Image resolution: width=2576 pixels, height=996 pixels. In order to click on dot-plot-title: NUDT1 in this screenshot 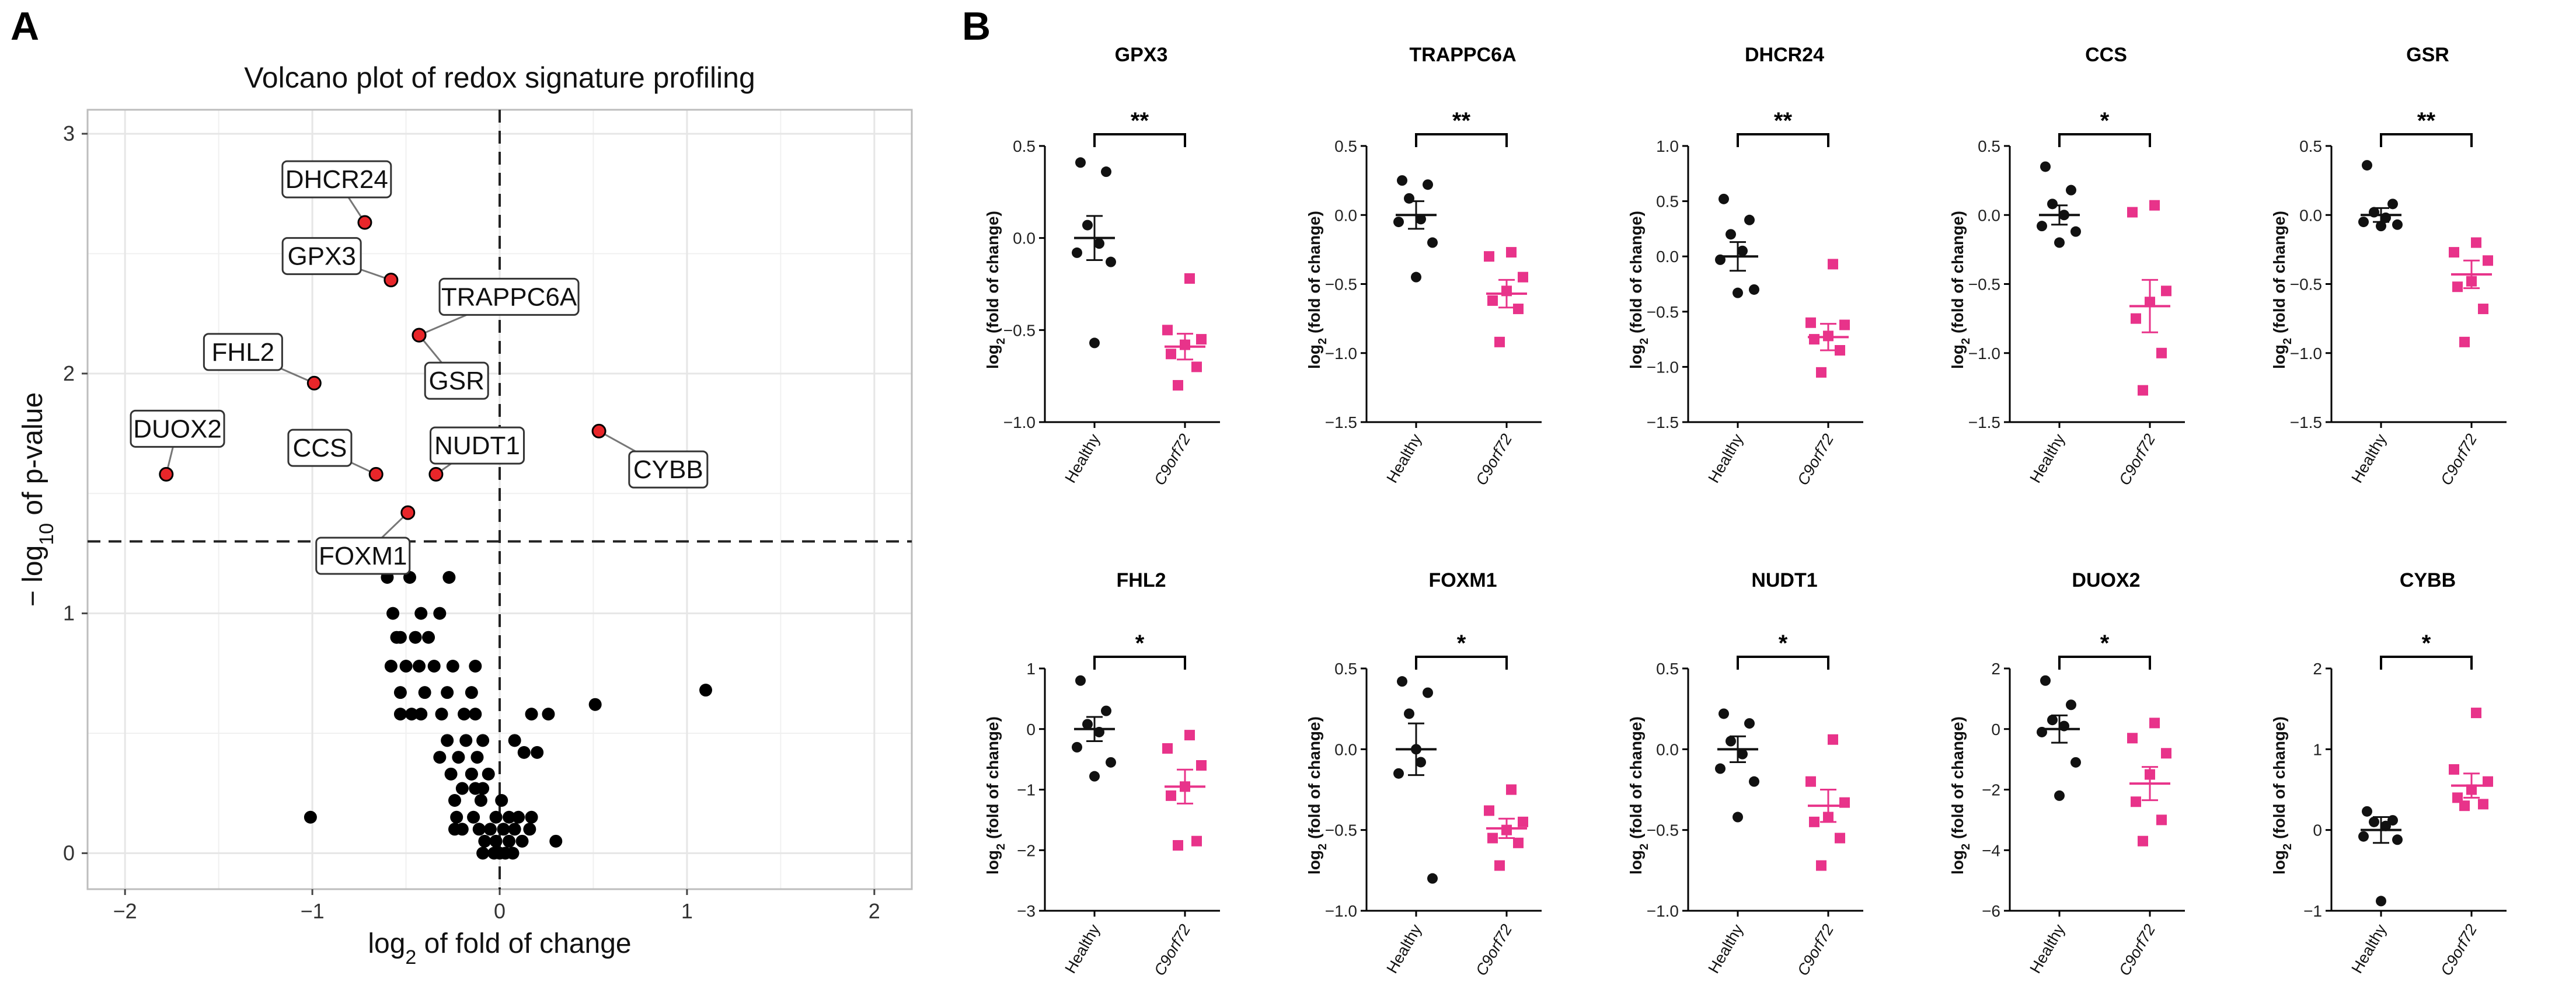, I will do `click(1784, 580)`.